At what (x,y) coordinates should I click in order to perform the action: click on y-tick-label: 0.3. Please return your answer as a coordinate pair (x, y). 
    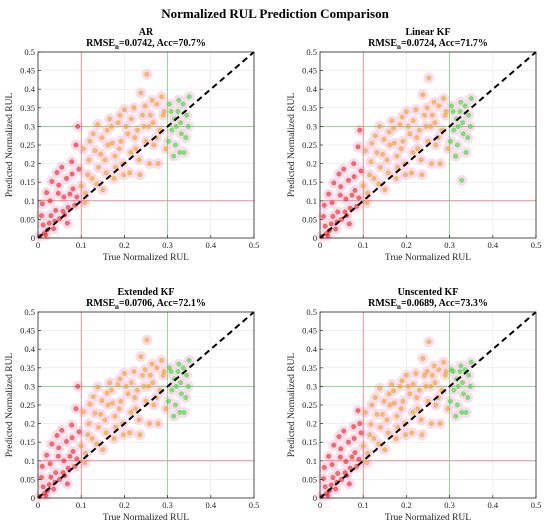
    Looking at the image, I should click on (311, 386).